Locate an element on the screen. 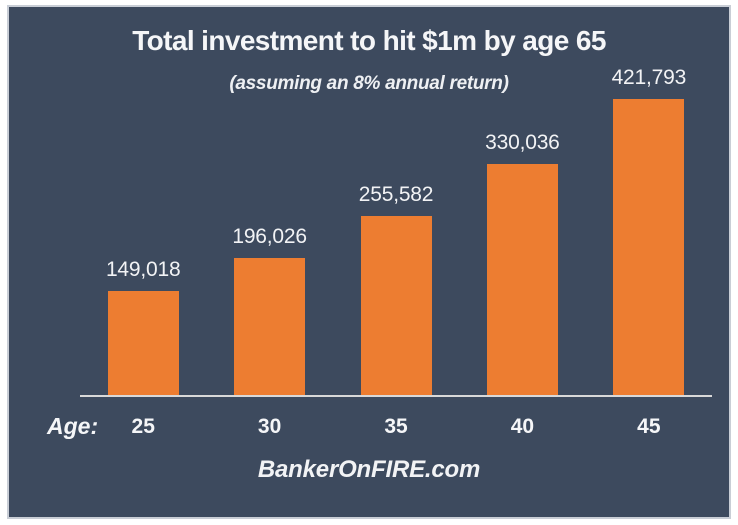 The width and height of the screenshot is (738, 525). bar-value-label: 330,036 is located at coordinates (522, 142).